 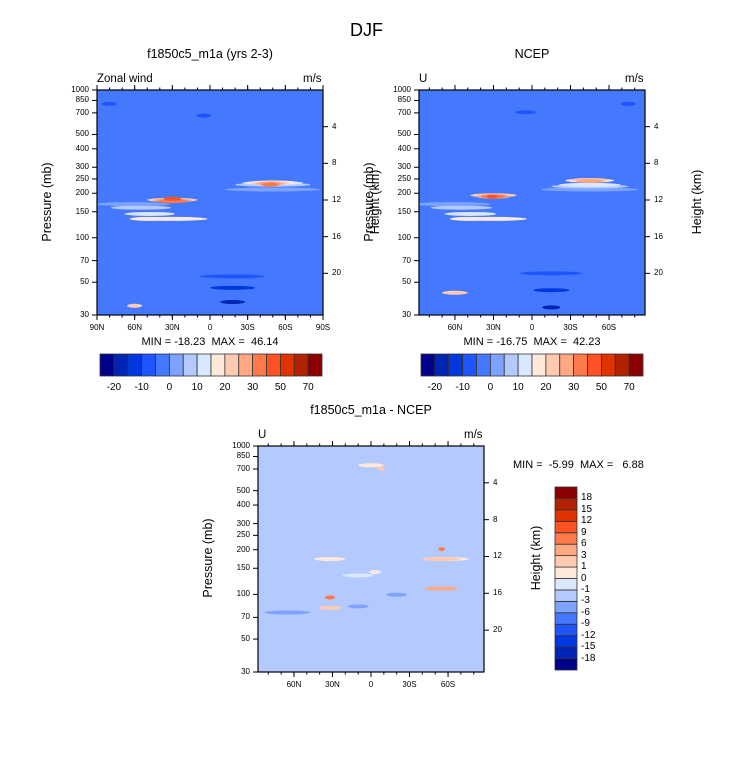 I want to click on y-tick-label: 100, so click(x=404, y=237).